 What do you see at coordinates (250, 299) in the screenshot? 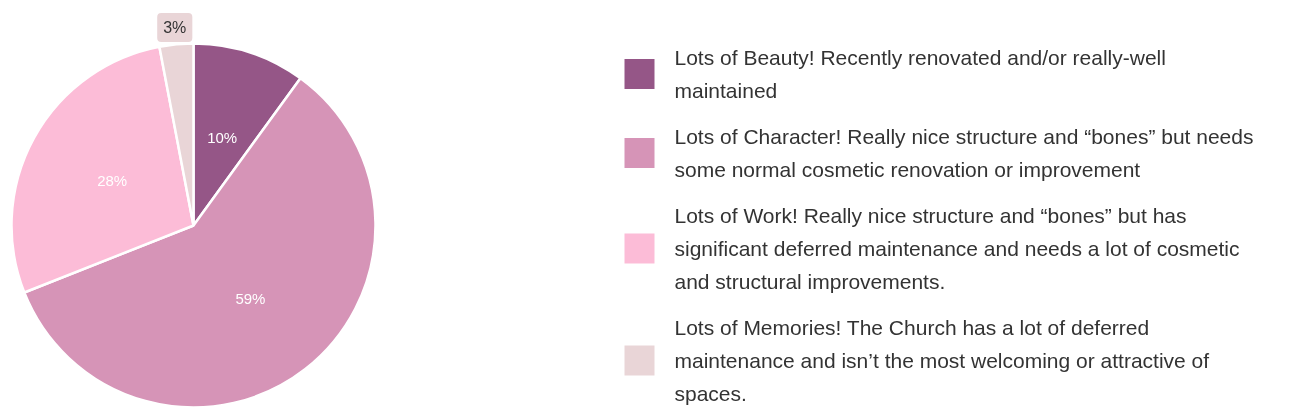
I see `data-label: 59%` at bounding box center [250, 299].